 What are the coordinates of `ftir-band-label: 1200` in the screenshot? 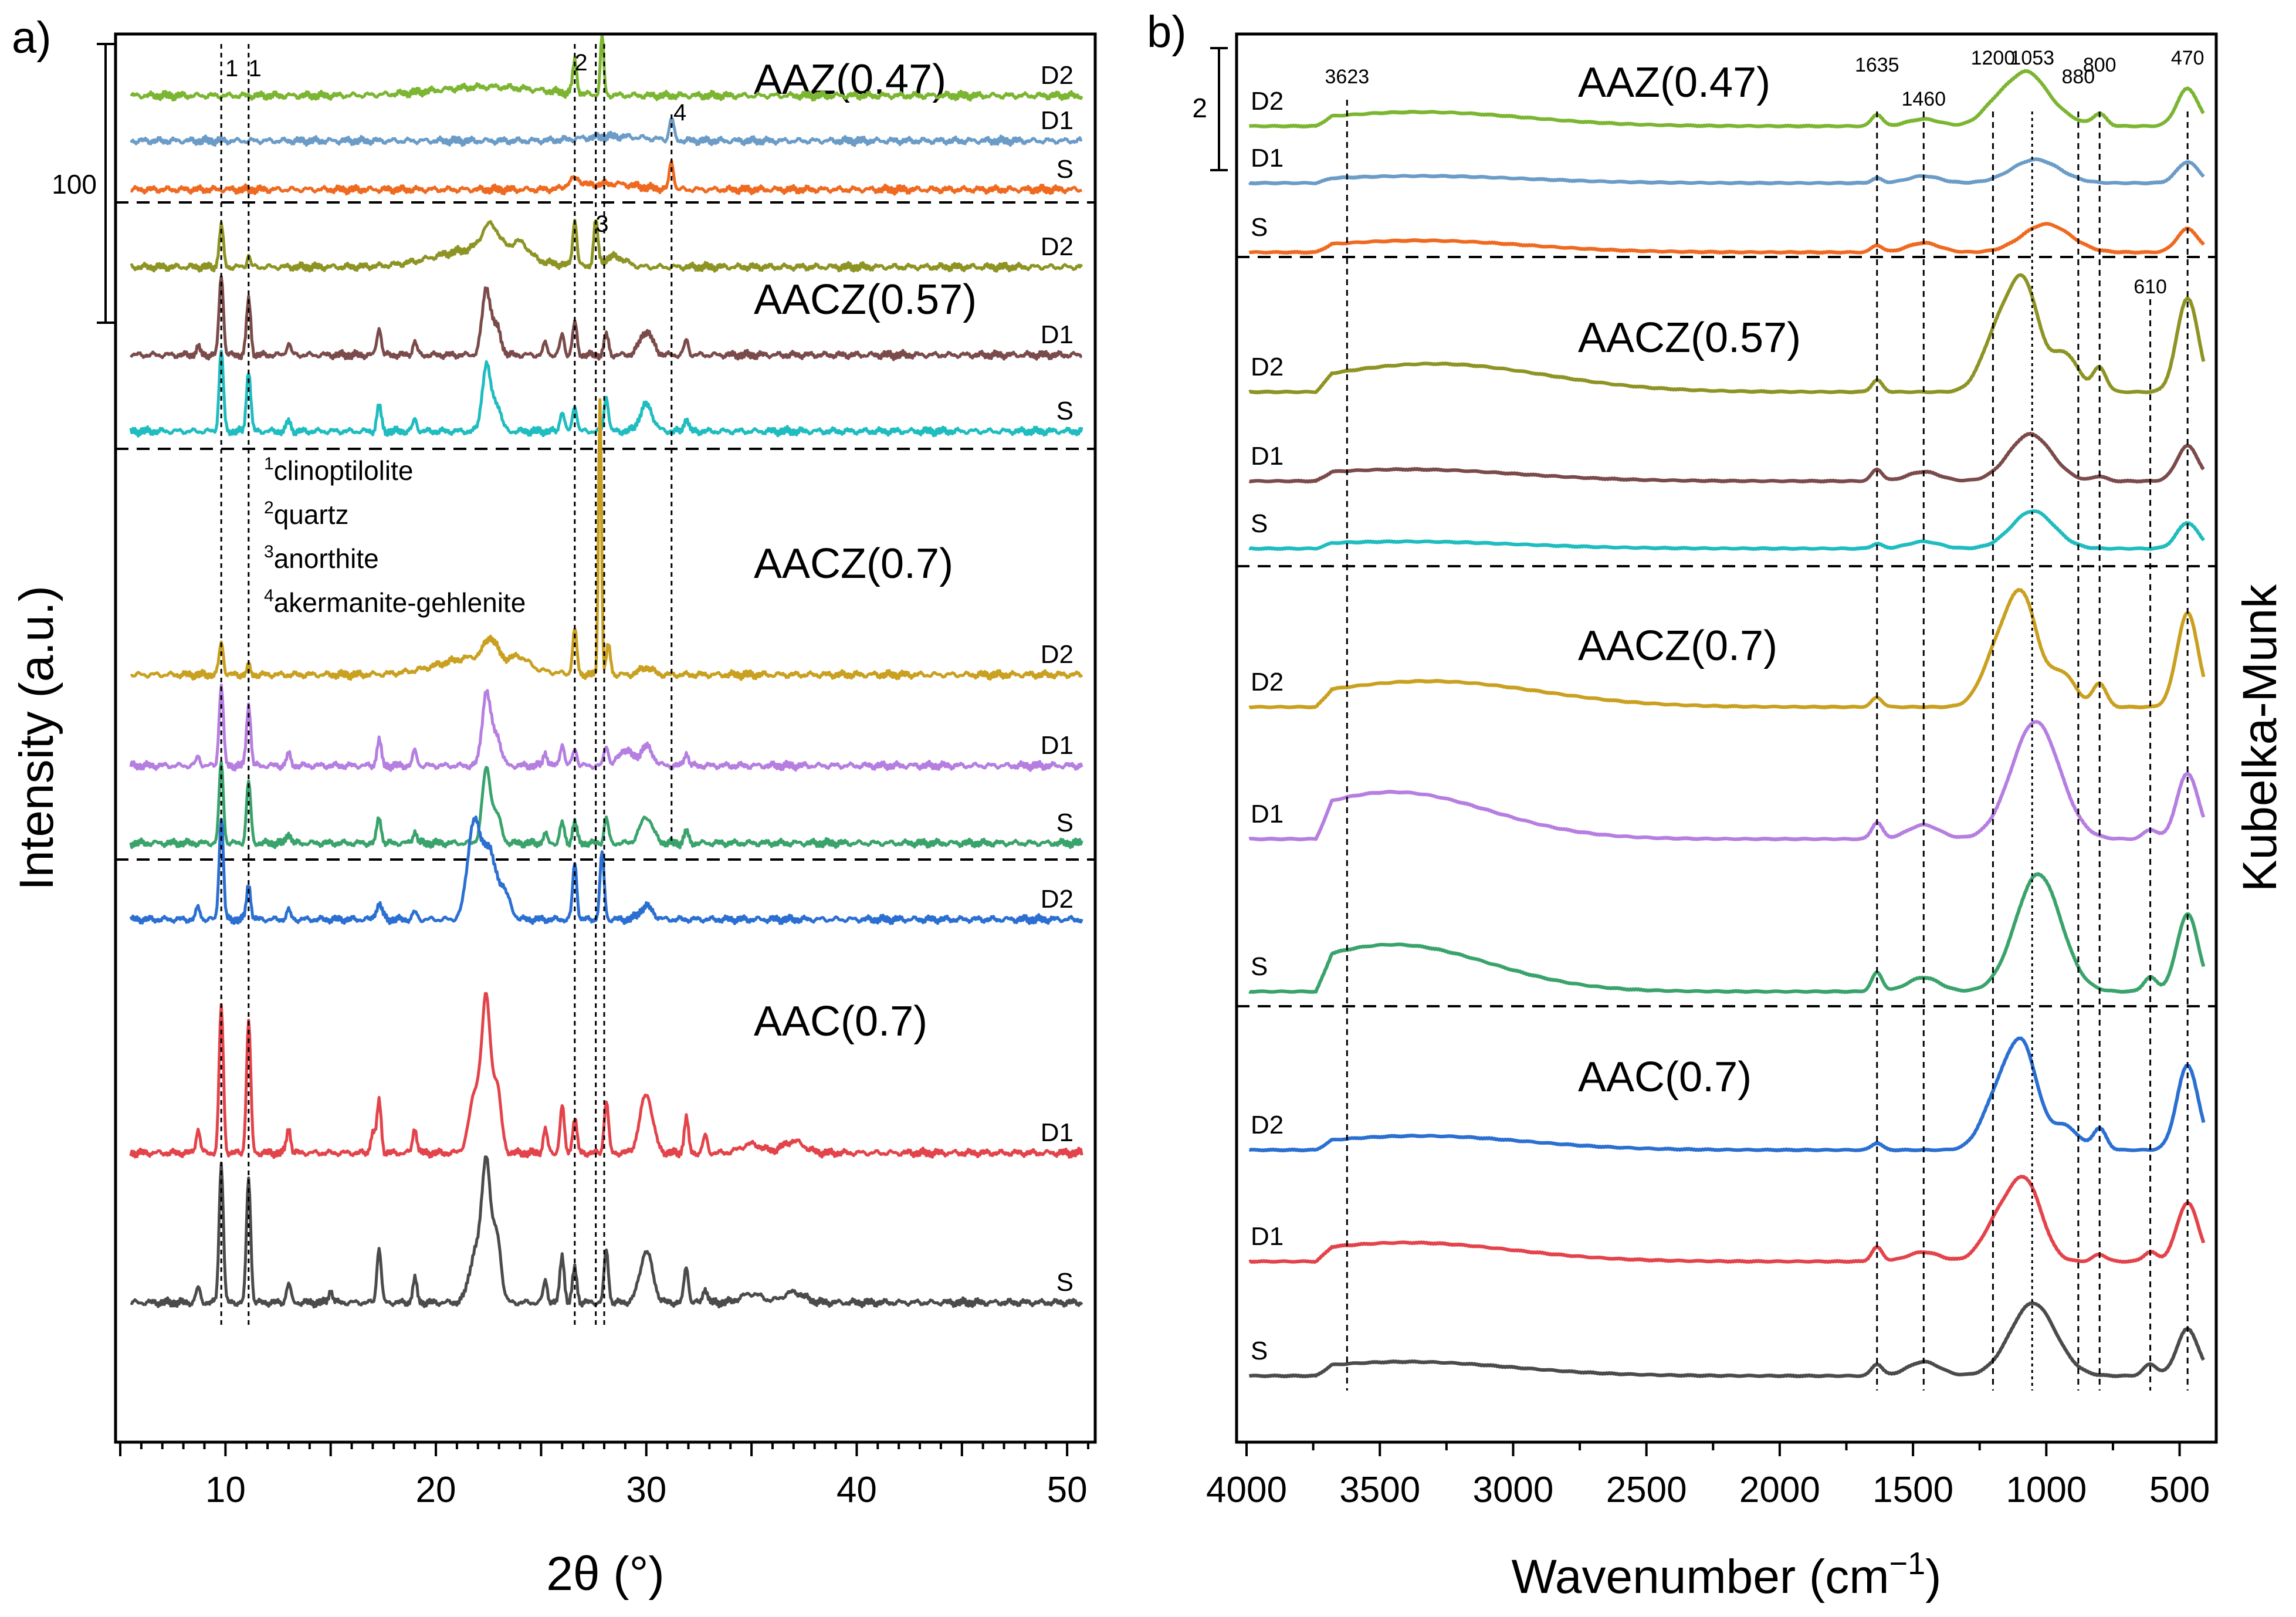 It's located at (1994, 58).